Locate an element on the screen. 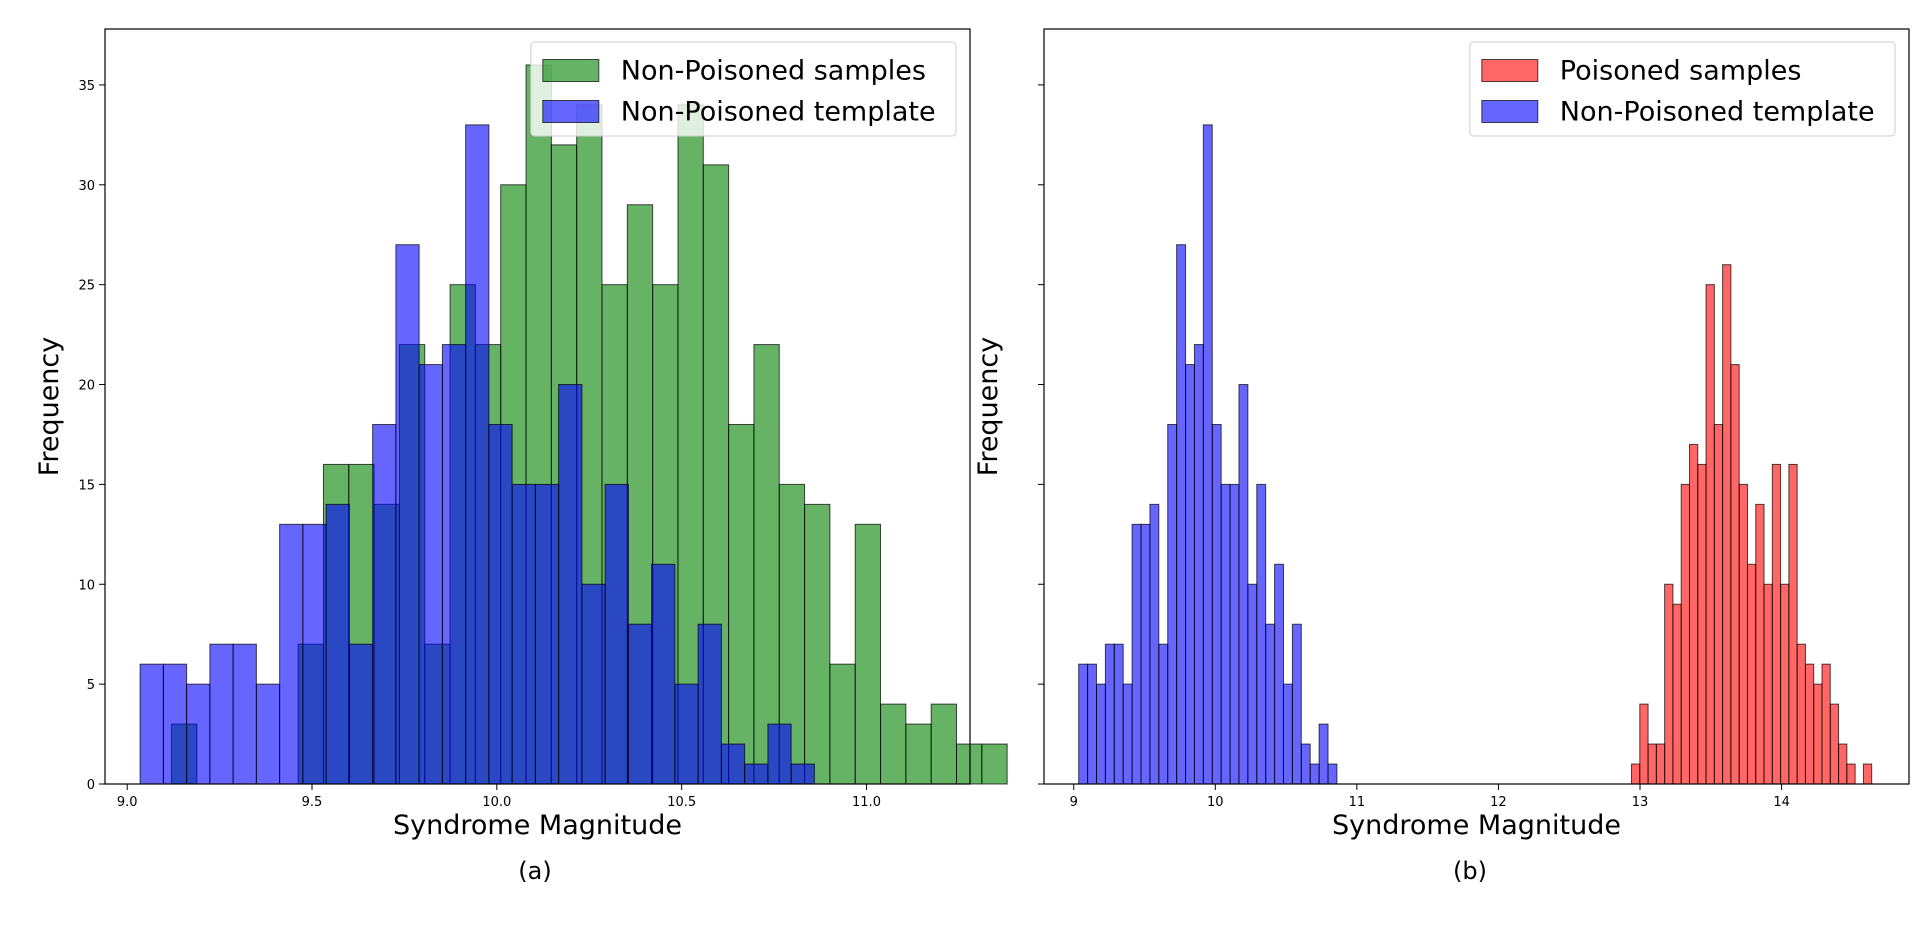  legend-label: Non-Poisoned samples is located at coordinates (773, 71).